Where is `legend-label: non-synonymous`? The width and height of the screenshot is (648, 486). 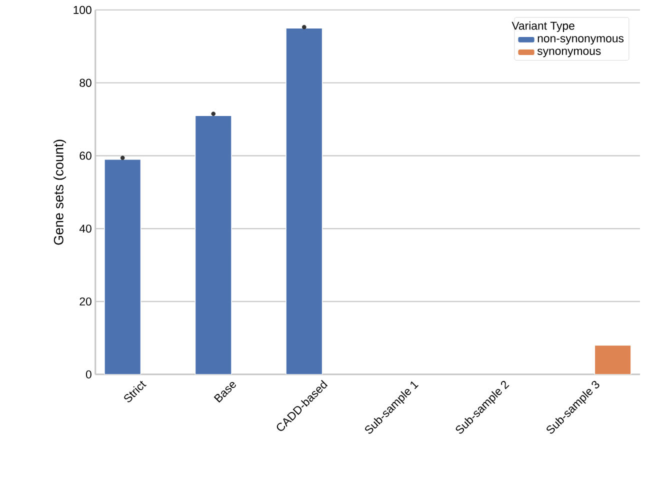
legend-label: non-synonymous is located at coordinates (581, 40).